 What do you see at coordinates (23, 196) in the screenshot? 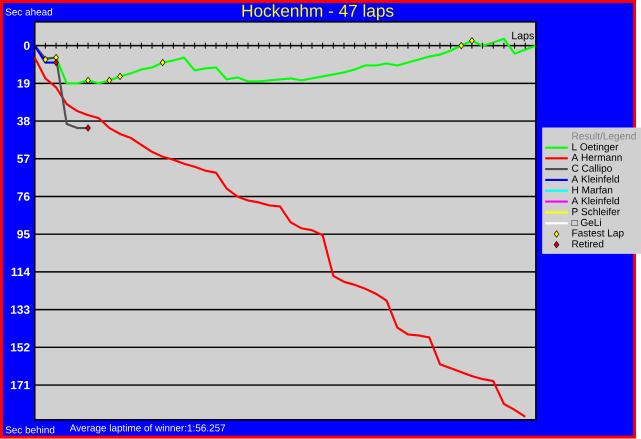
I see `y-tick-label: 76` at bounding box center [23, 196].